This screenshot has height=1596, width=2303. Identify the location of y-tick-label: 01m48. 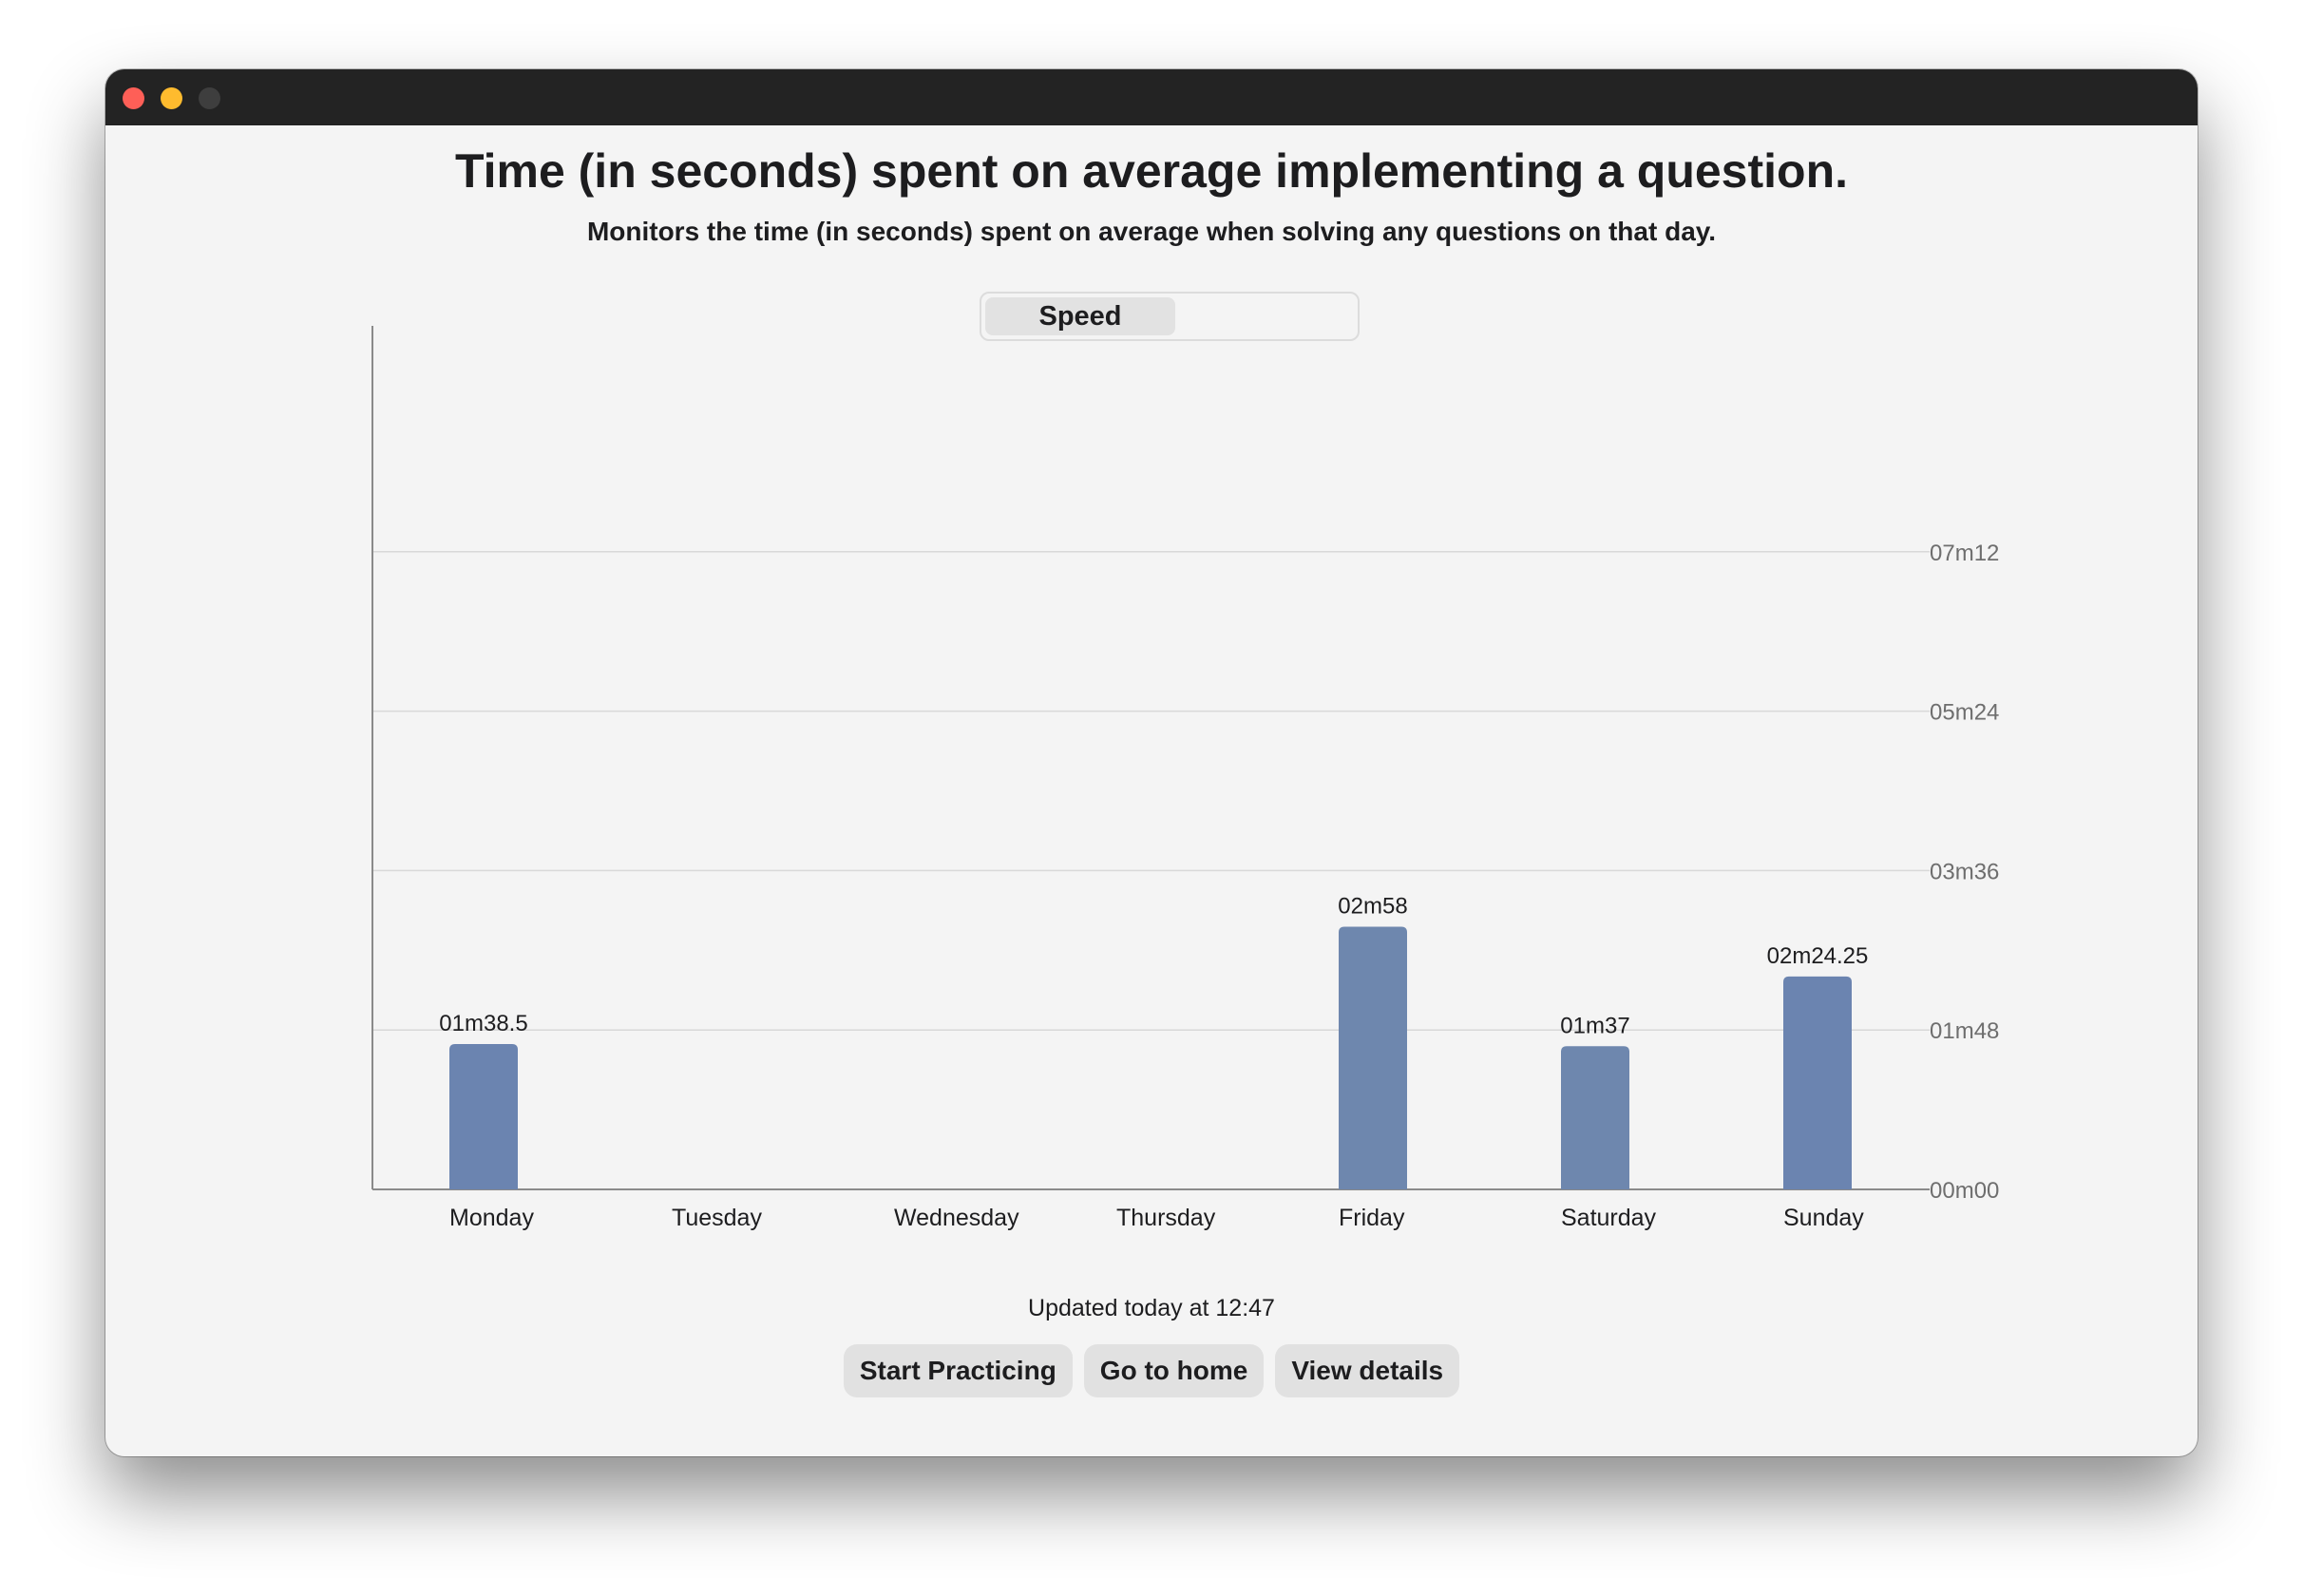
(1964, 1031).